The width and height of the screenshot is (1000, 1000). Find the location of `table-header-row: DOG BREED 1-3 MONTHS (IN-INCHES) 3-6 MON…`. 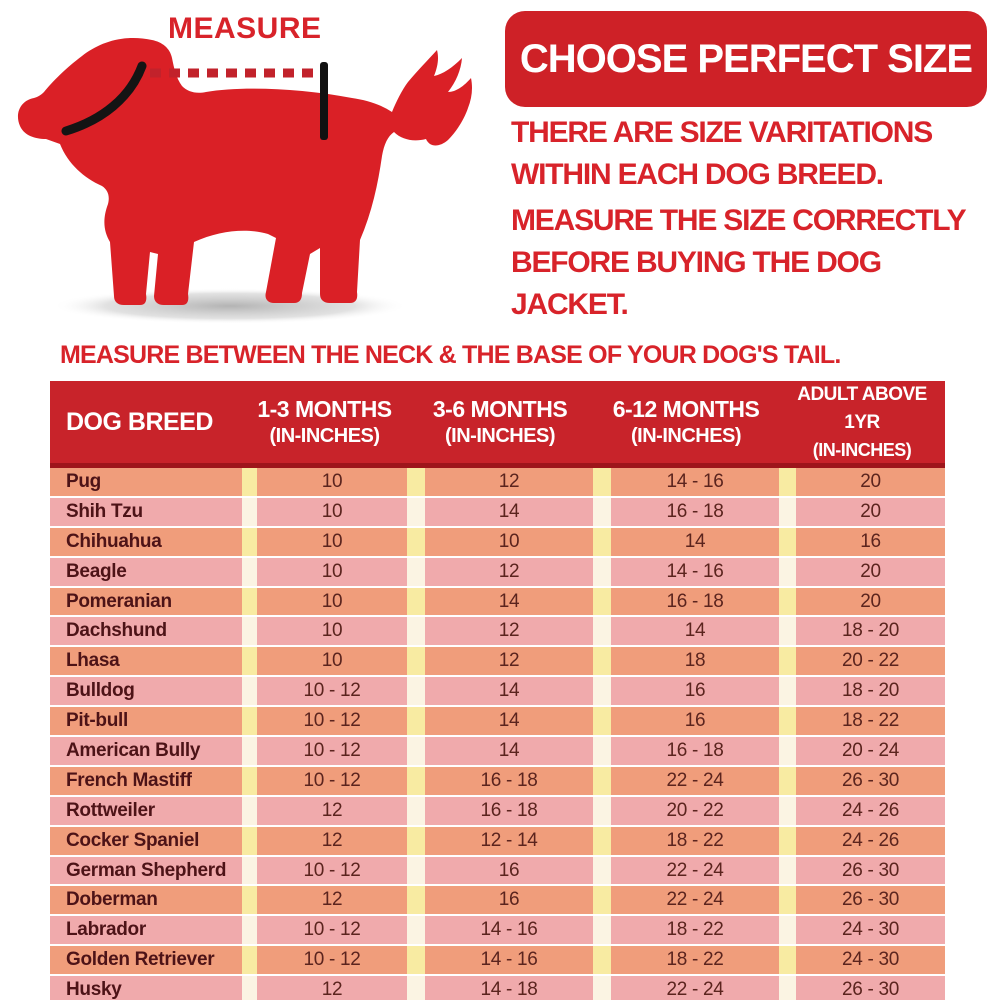

table-header-row: DOG BREED 1-3 MONTHS (IN-INCHES) 3-6 MON… is located at coordinates (498, 424).